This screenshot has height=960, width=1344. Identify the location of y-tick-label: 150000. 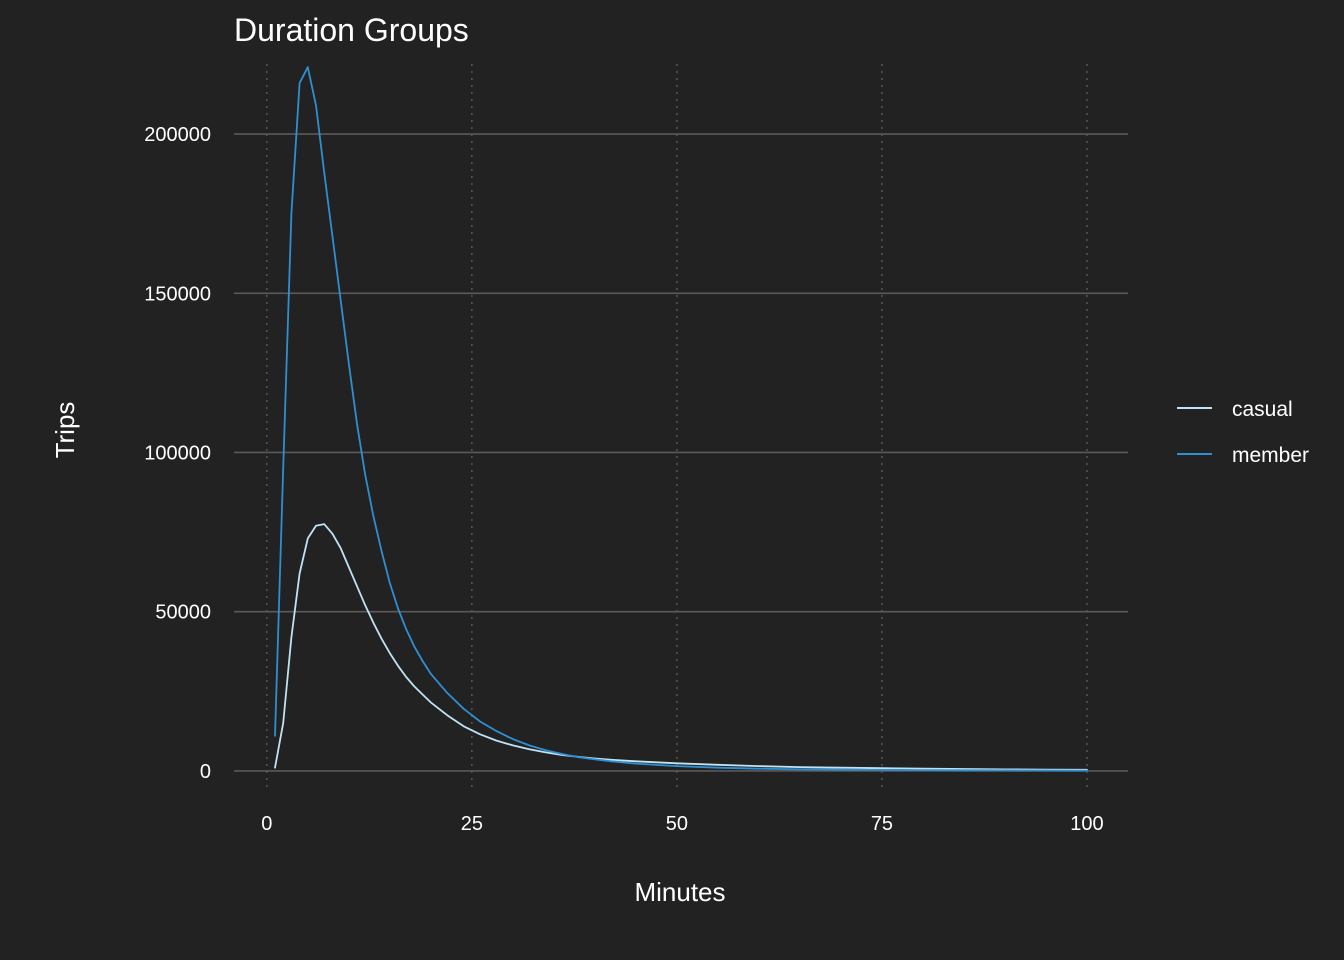
(177, 294).